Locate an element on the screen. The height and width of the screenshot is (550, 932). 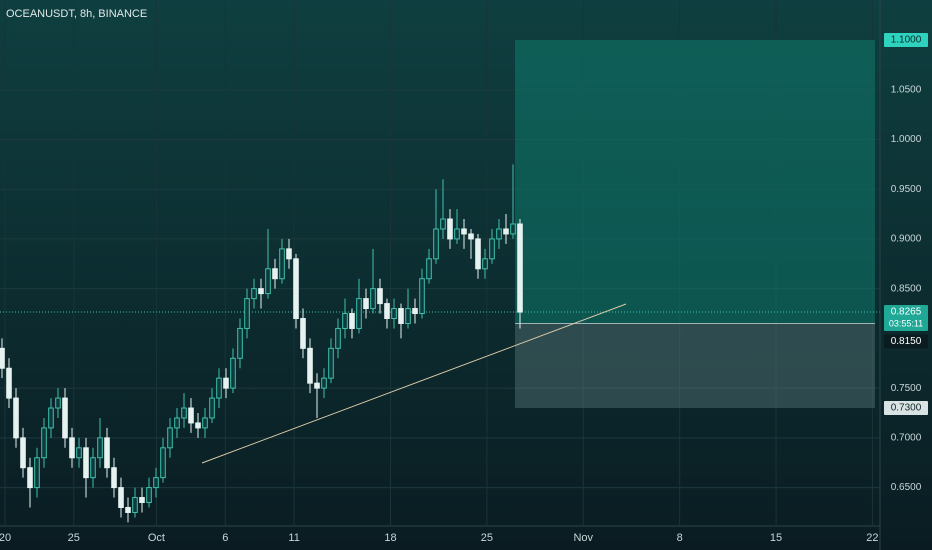
stop-label-bg is located at coordinates (906, 408).